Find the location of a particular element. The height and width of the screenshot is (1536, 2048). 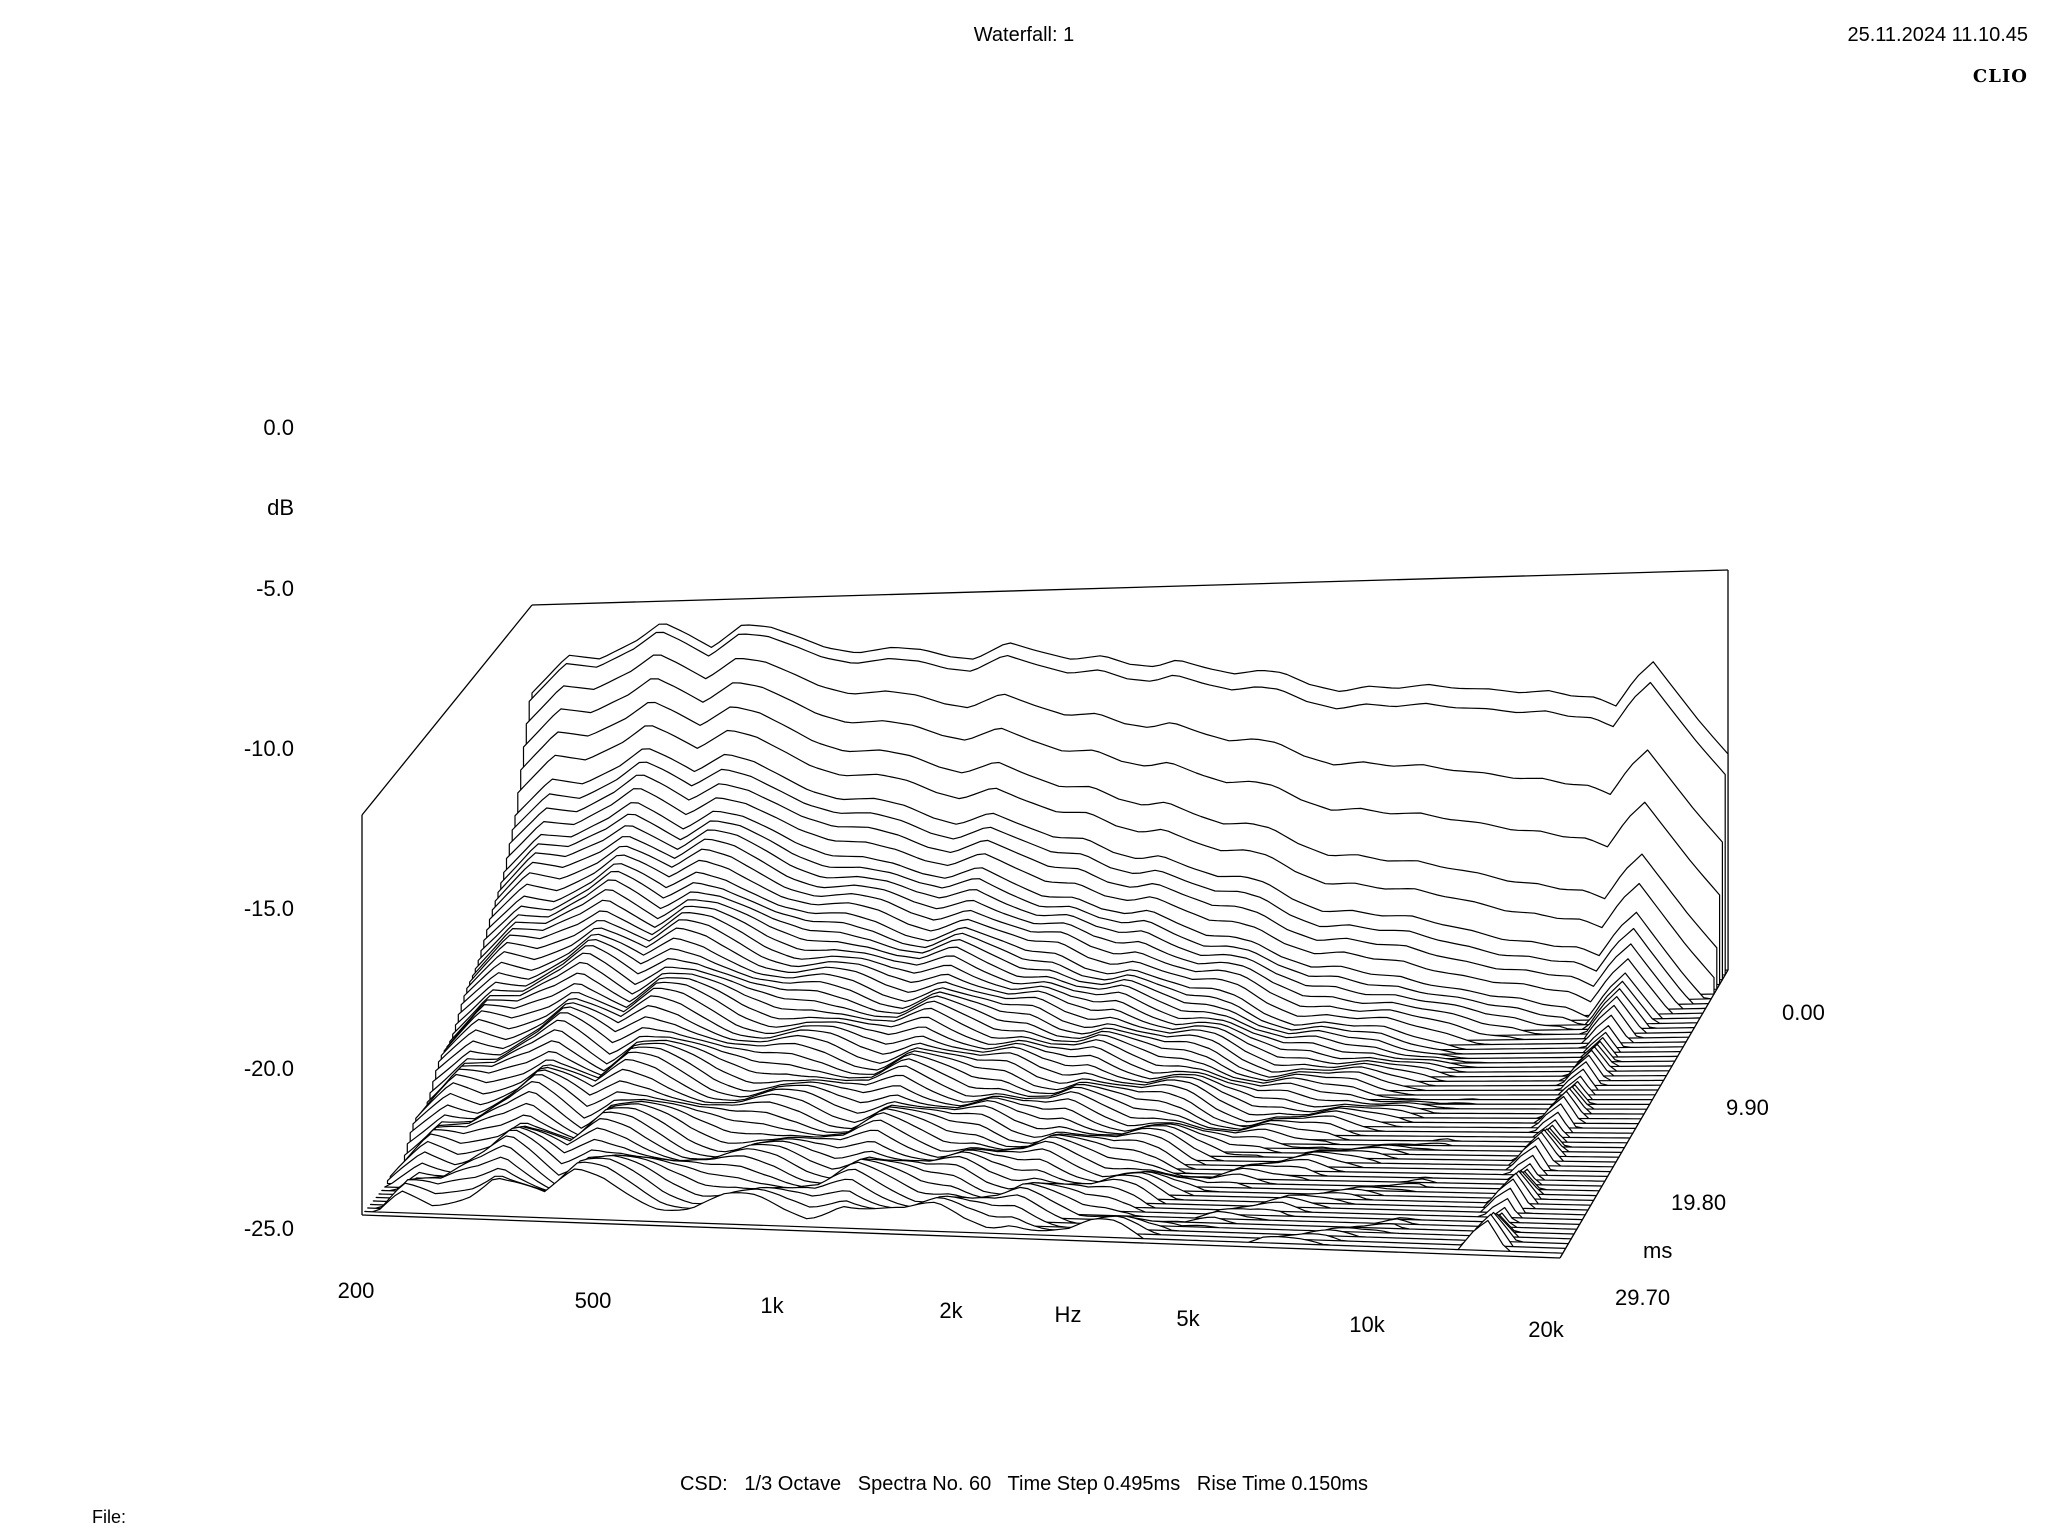

y-tick-label: -10.0 is located at coordinates (268, 748).